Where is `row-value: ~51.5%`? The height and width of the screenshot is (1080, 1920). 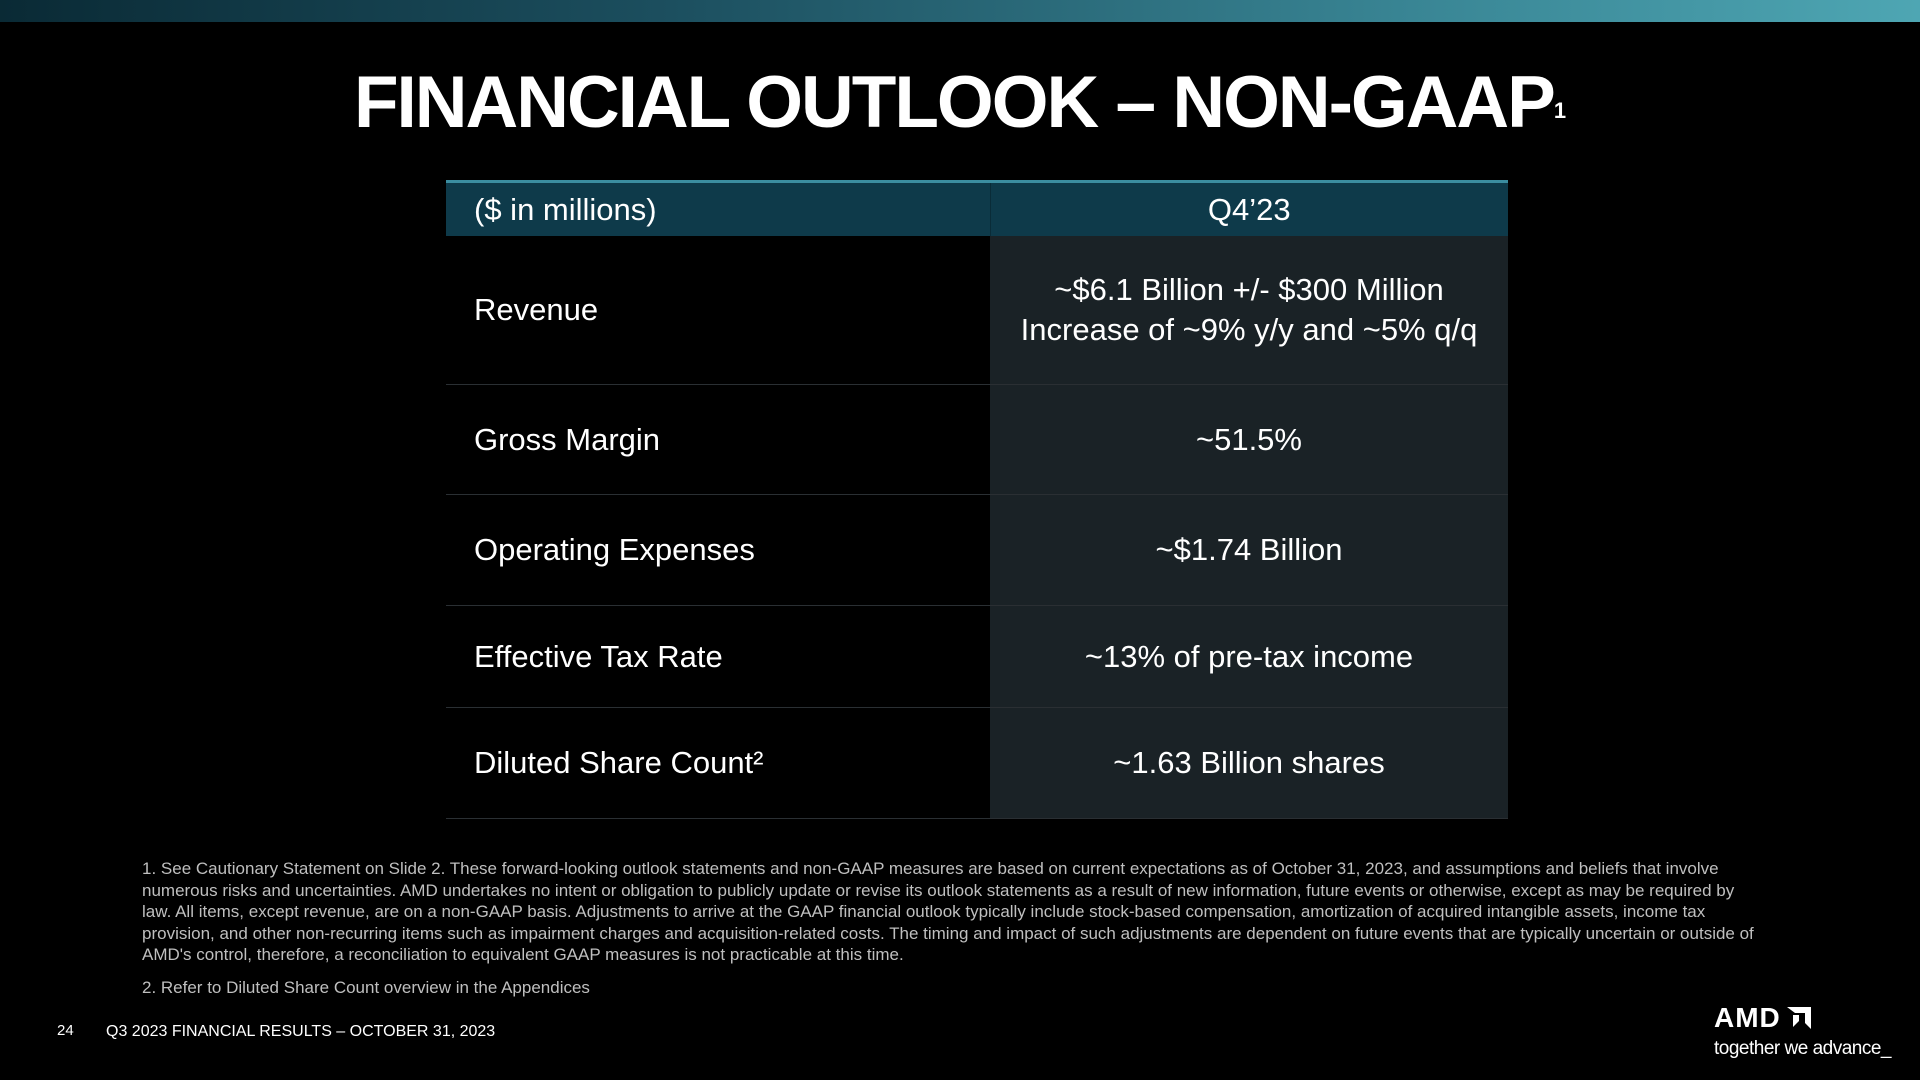 row-value: ~51.5% is located at coordinates (1249, 439).